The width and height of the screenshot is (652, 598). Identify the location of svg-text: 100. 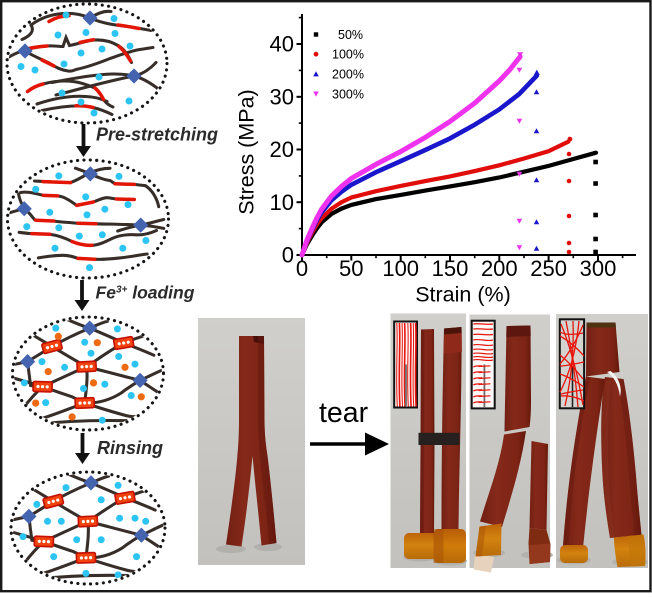
(400, 268).